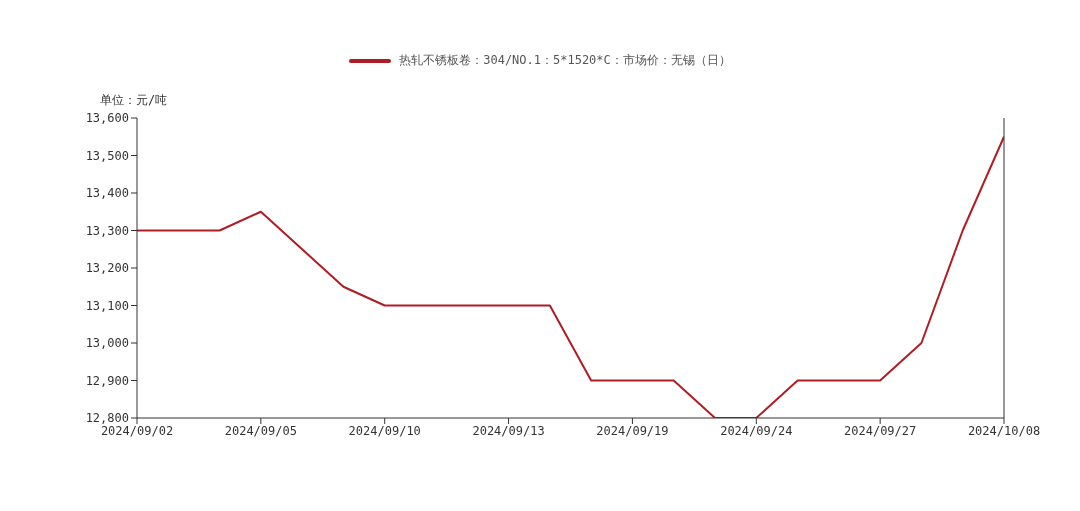 This screenshot has height=511, width=1080. Describe the element at coordinates (134, 100) in the screenshot. I see `y-axis-title: 单位：元/吨` at that location.